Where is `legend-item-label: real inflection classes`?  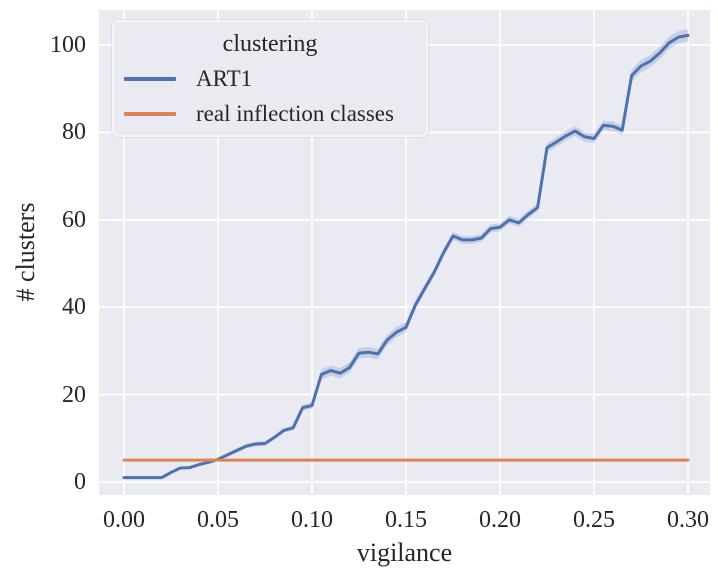
legend-item-label: real inflection classes is located at coordinates (295, 113).